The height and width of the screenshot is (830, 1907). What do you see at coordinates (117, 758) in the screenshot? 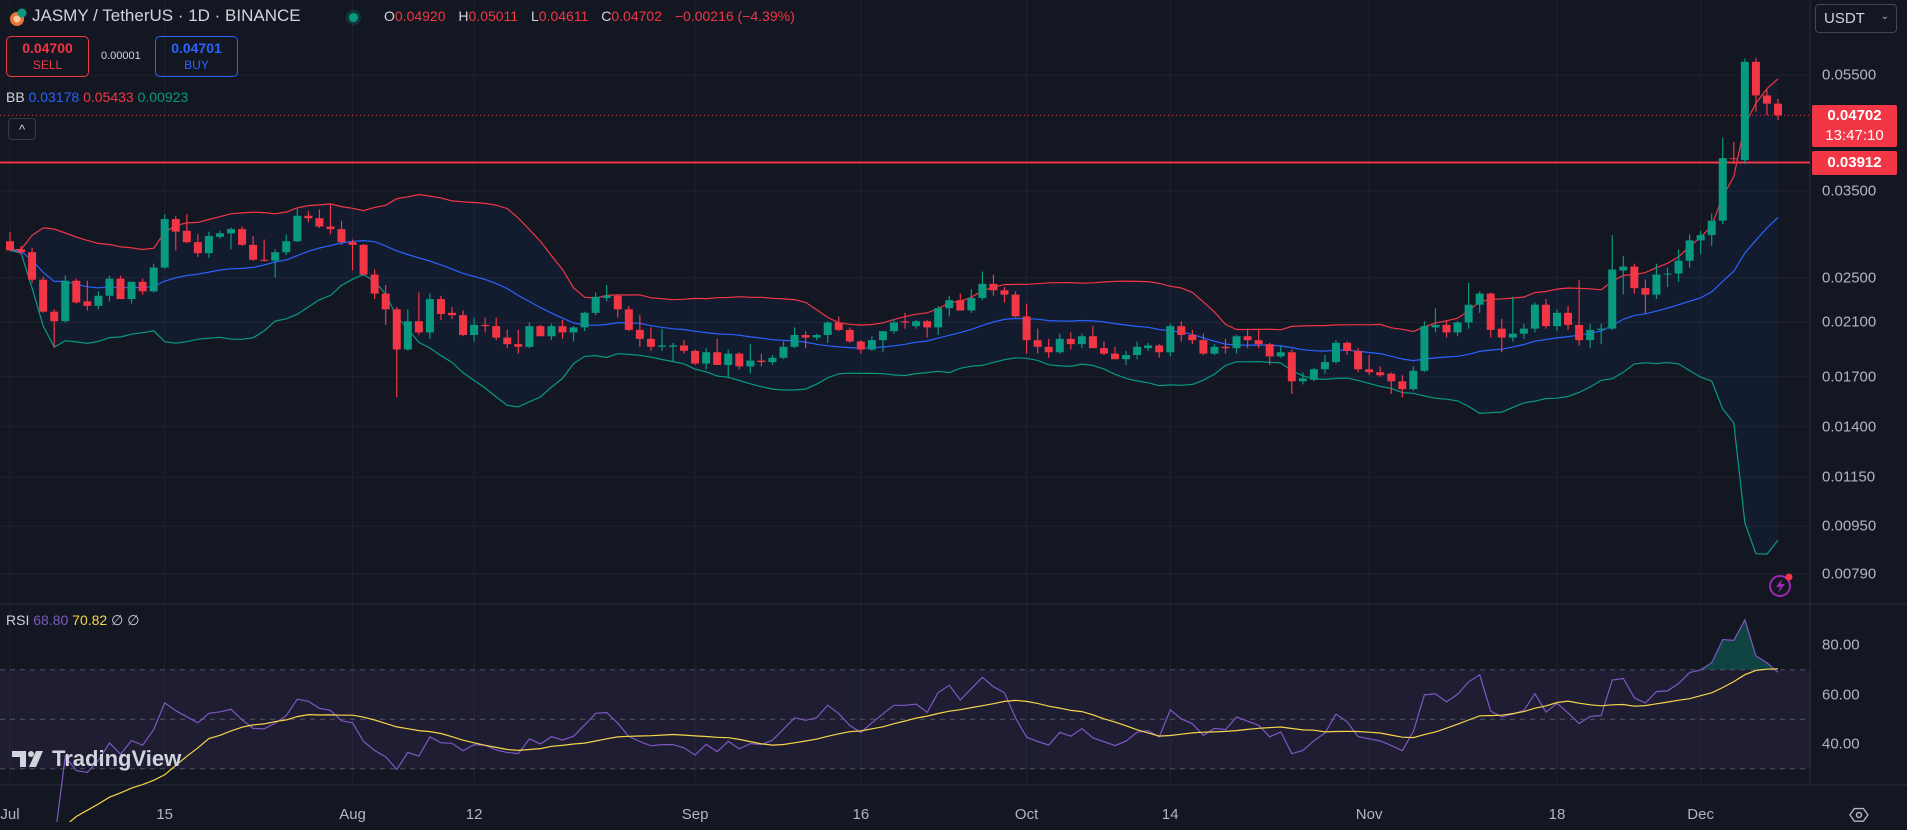
I see `tradingview-wordmark: TradingView` at bounding box center [117, 758].